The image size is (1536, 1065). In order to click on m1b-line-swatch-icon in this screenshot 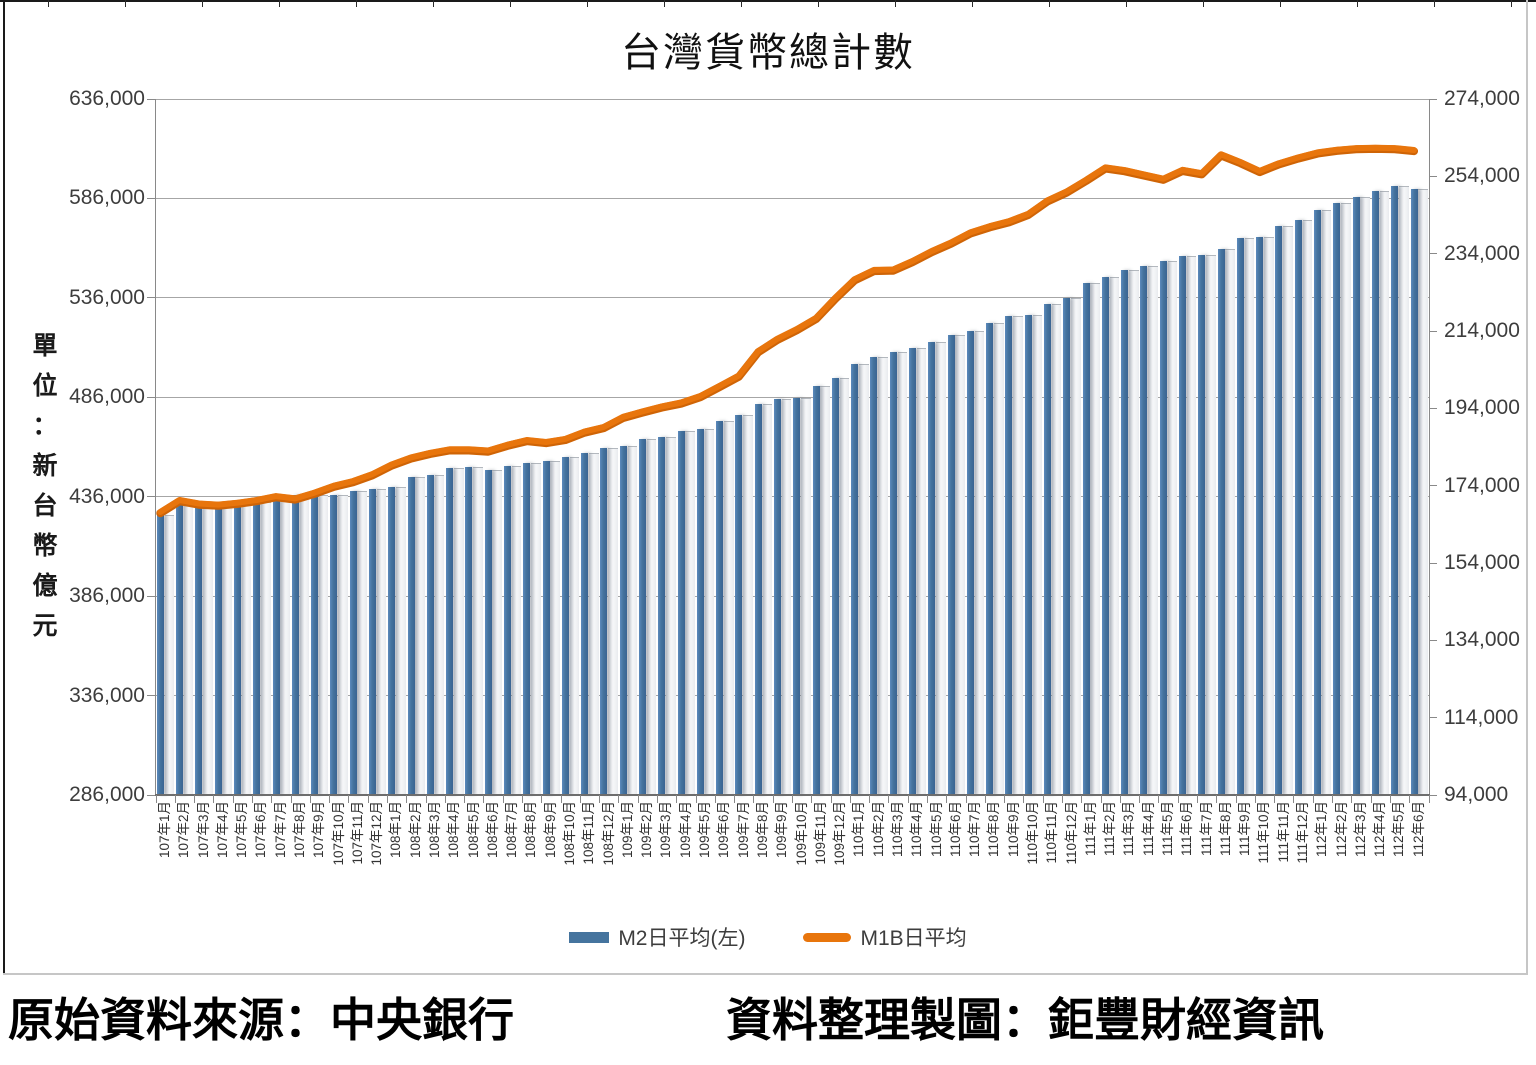, I will do `click(827, 937)`.